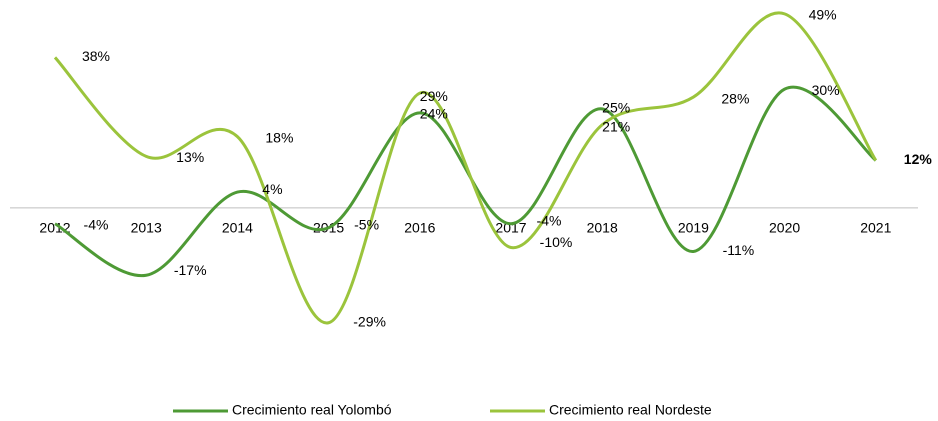  Describe the element at coordinates (434, 96) in the screenshot. I see `data-label: 29%` at that location.